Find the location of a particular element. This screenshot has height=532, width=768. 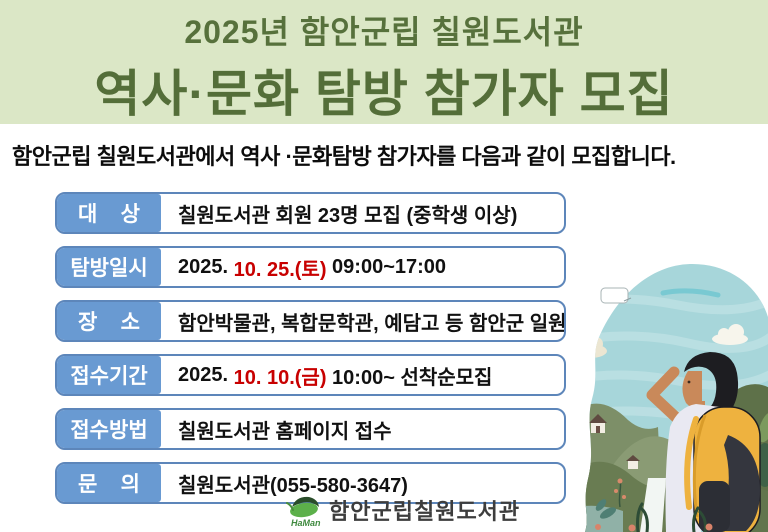

row-value: 칠원도서관 홈페이지 접수 is located at coordinates (276, 429).